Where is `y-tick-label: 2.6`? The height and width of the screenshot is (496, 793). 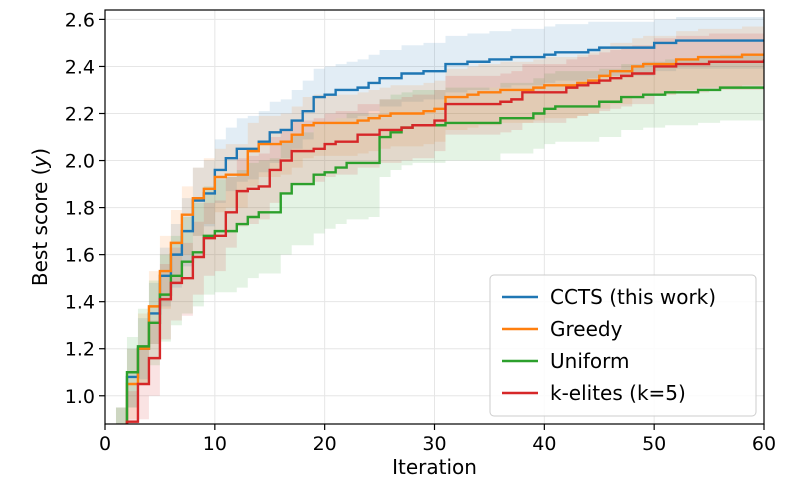
y-tick-label: 2.6 is located at coordinates (80, 20).